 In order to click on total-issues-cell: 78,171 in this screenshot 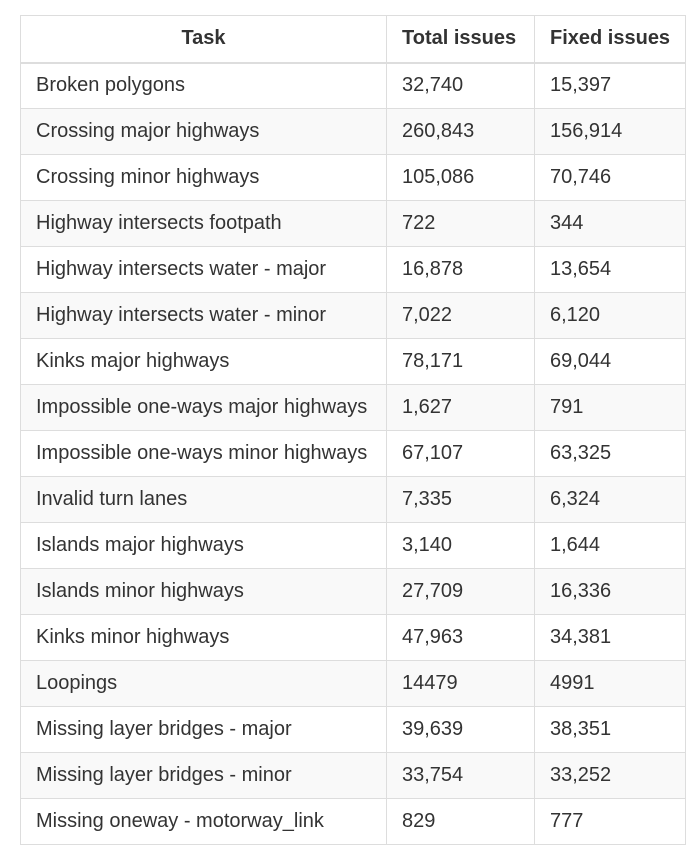, I will do `click(460, 361)`.